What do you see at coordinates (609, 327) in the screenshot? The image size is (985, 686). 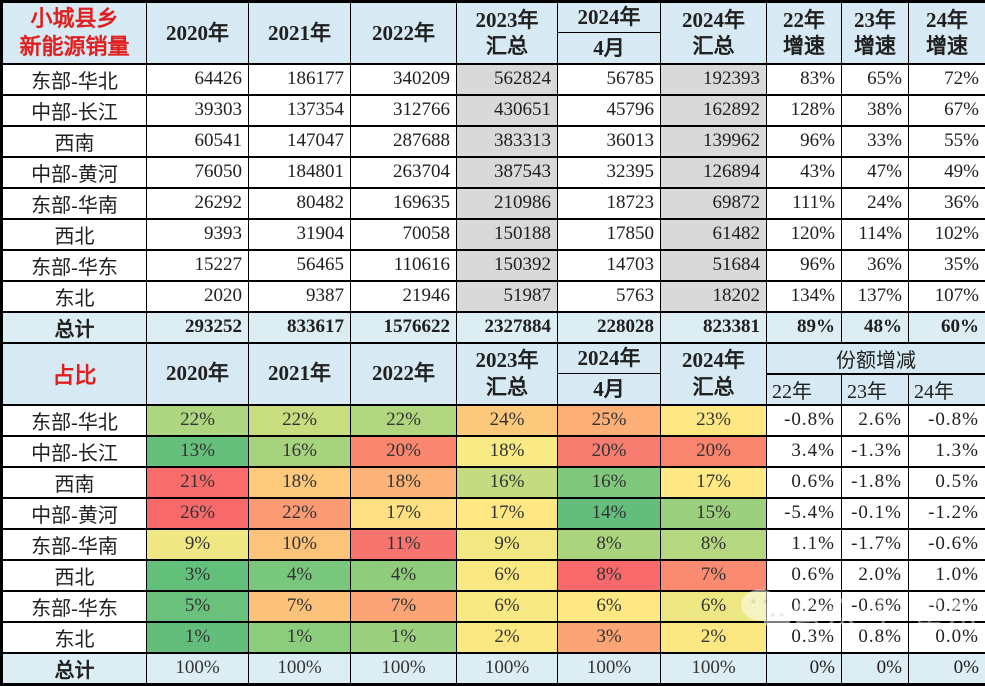 I see `sales-total-value: 228028` at bounding box center [609, 327].